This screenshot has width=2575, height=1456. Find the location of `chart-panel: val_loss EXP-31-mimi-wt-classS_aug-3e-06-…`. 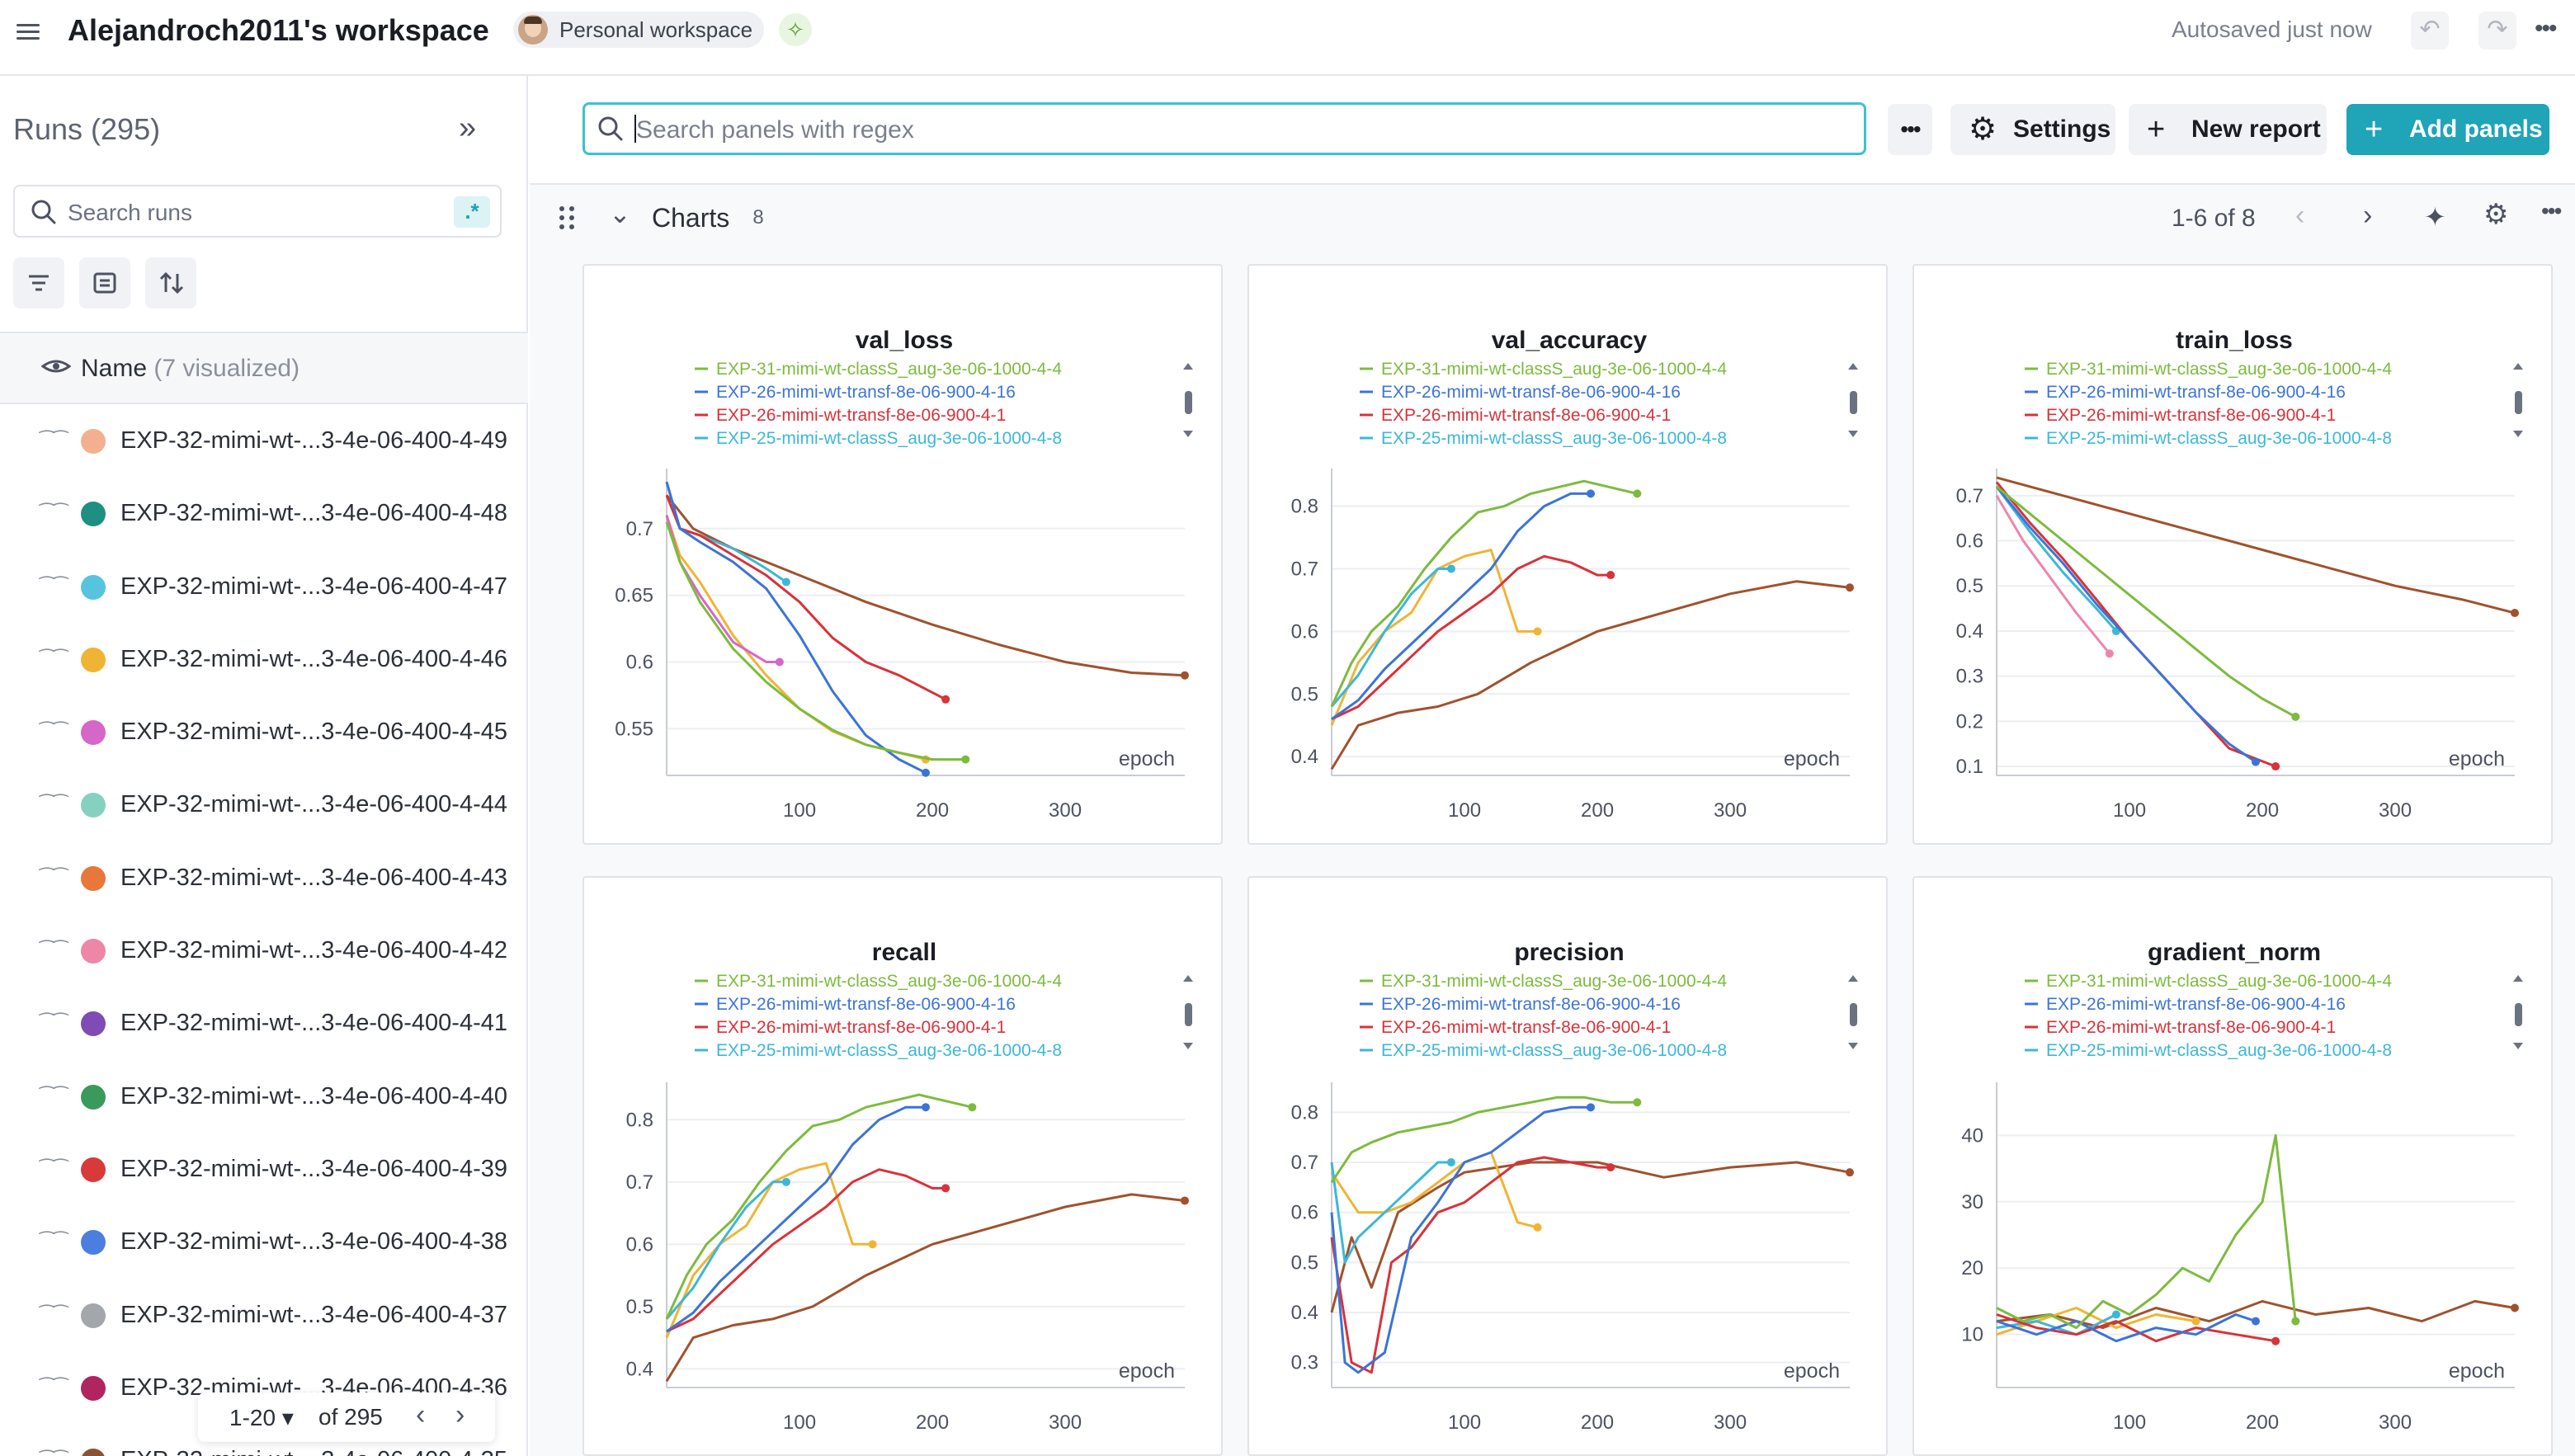

chart-panel: val_loss EXP-31-mimi-wt-classS_aug-3e-06-… is located at coordinates (903, 554).